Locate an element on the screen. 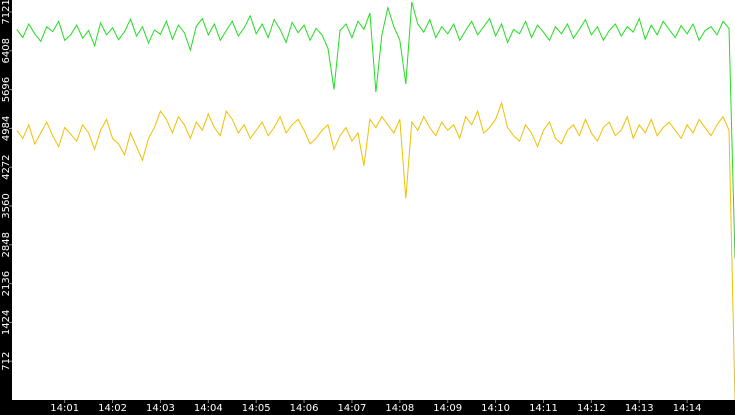 The width and height of the screenshot is (735, 415). y-tick-label: 3560 is located at coordinates (6, 205).